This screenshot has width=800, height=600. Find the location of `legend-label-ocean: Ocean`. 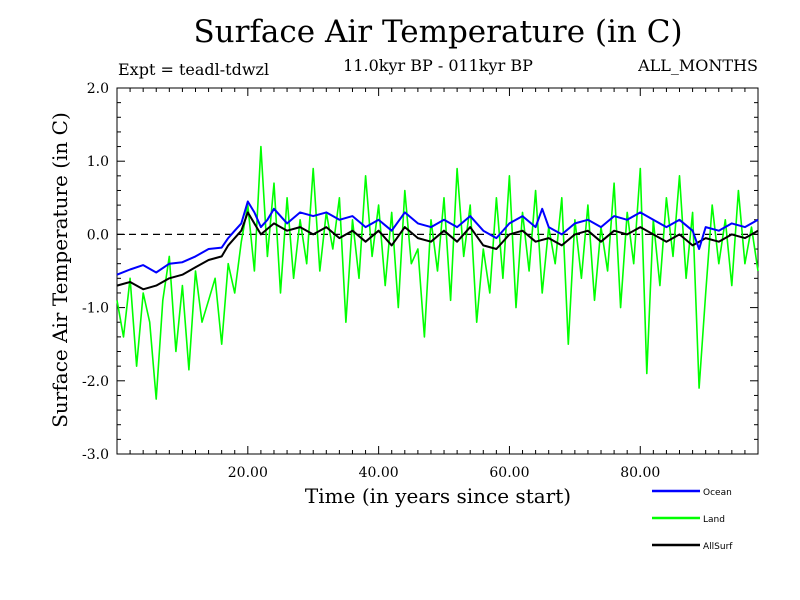

legend-label-ocean: Ocean is located at coordinates (717, 493).